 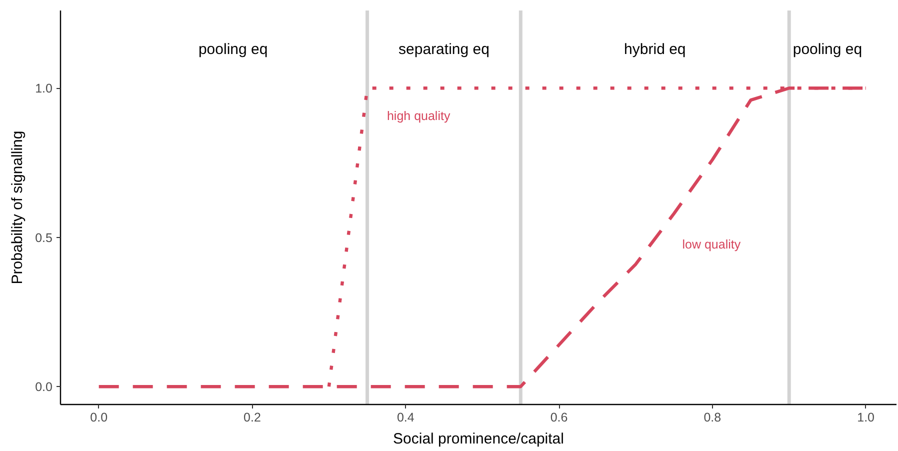 I want to click on y-tick-label: 0.0, so click(x=44, y=387).